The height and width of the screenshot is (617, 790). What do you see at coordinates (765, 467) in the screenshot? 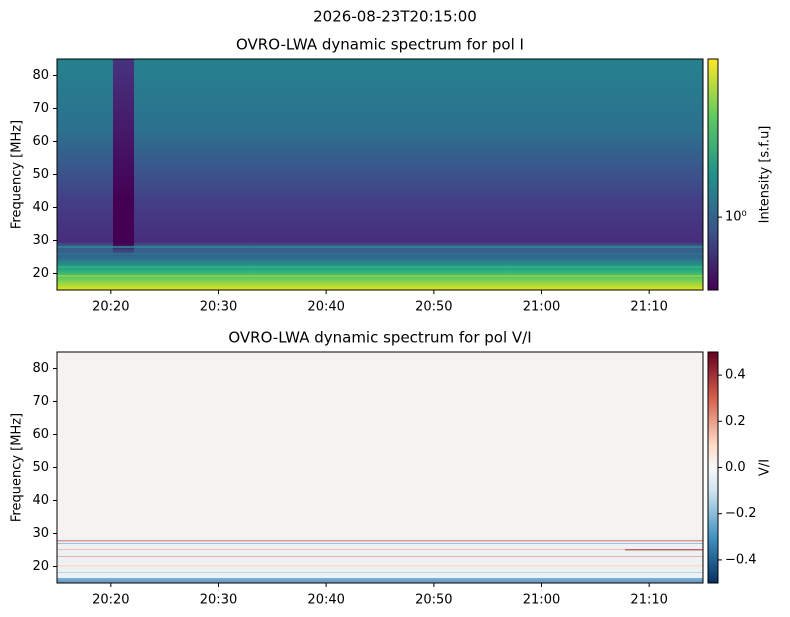
I see `colorbar-label: V/I` at bounding box center [765, 467].